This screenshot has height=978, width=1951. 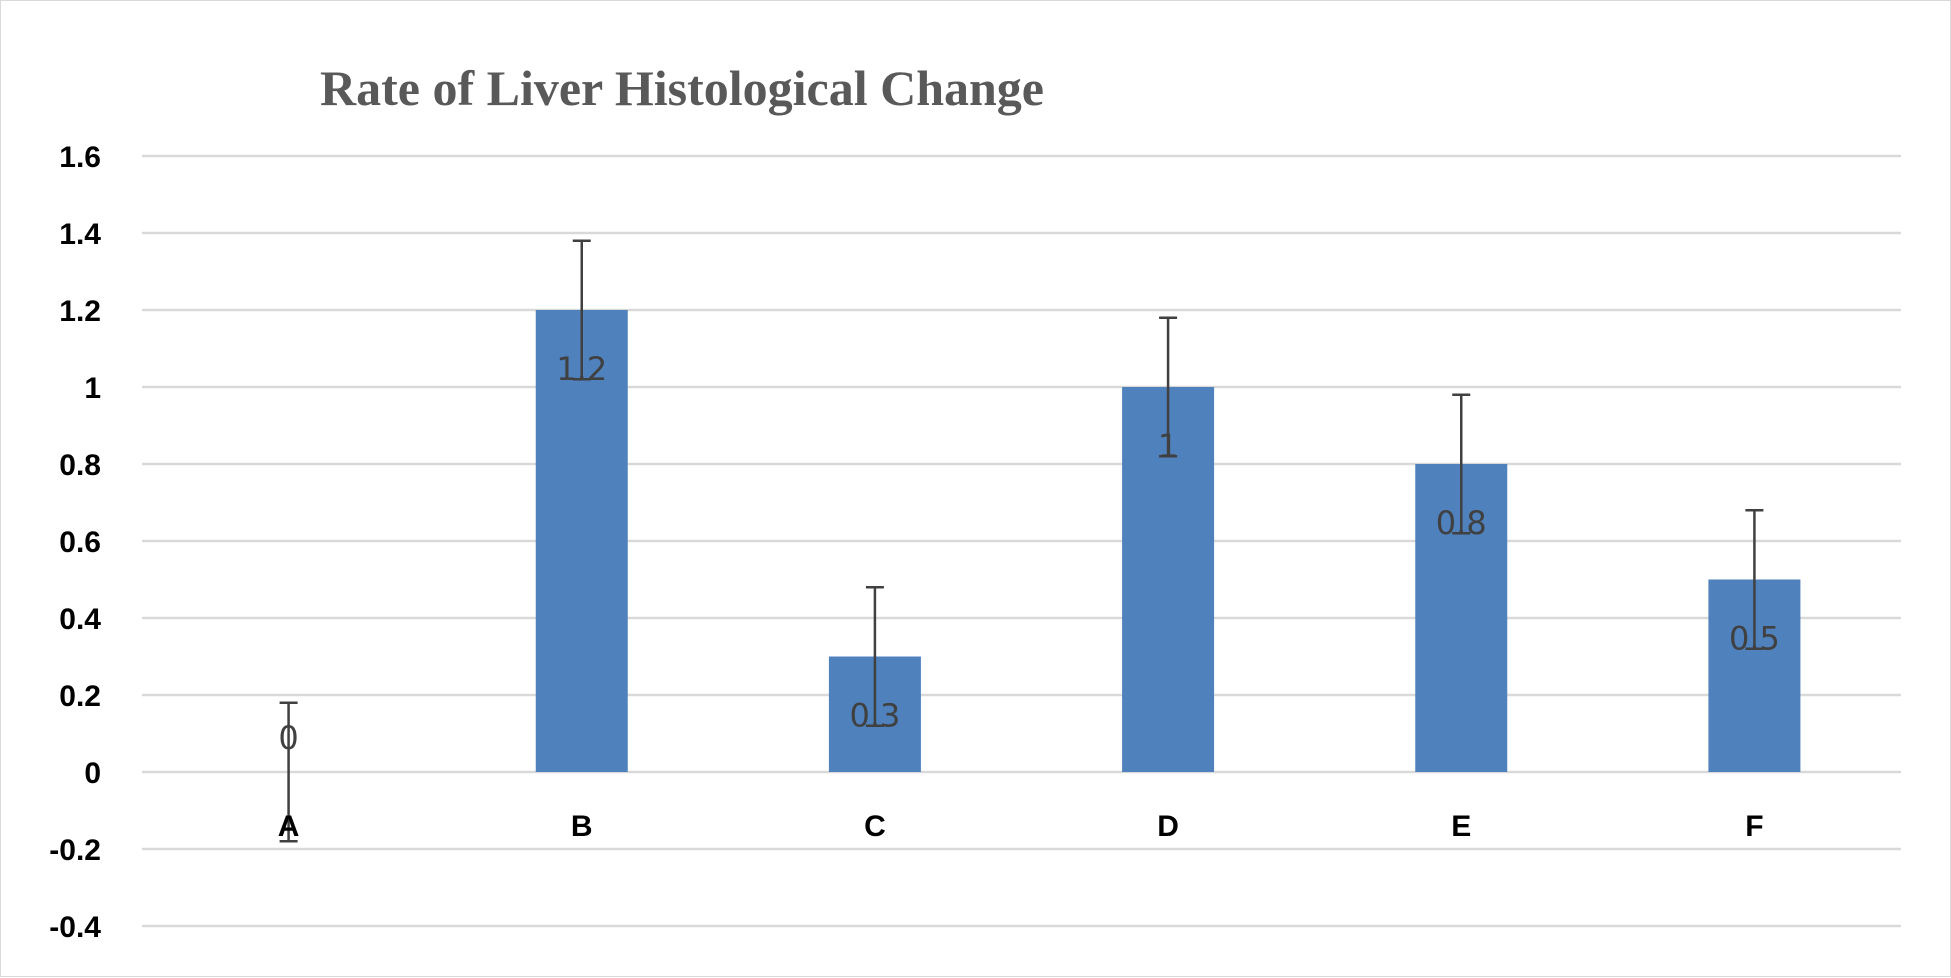 What do you see at coordinates (582, 826) in the screenshot?
I see `x-tick-label-b: B` at bounding box center [582, 826].